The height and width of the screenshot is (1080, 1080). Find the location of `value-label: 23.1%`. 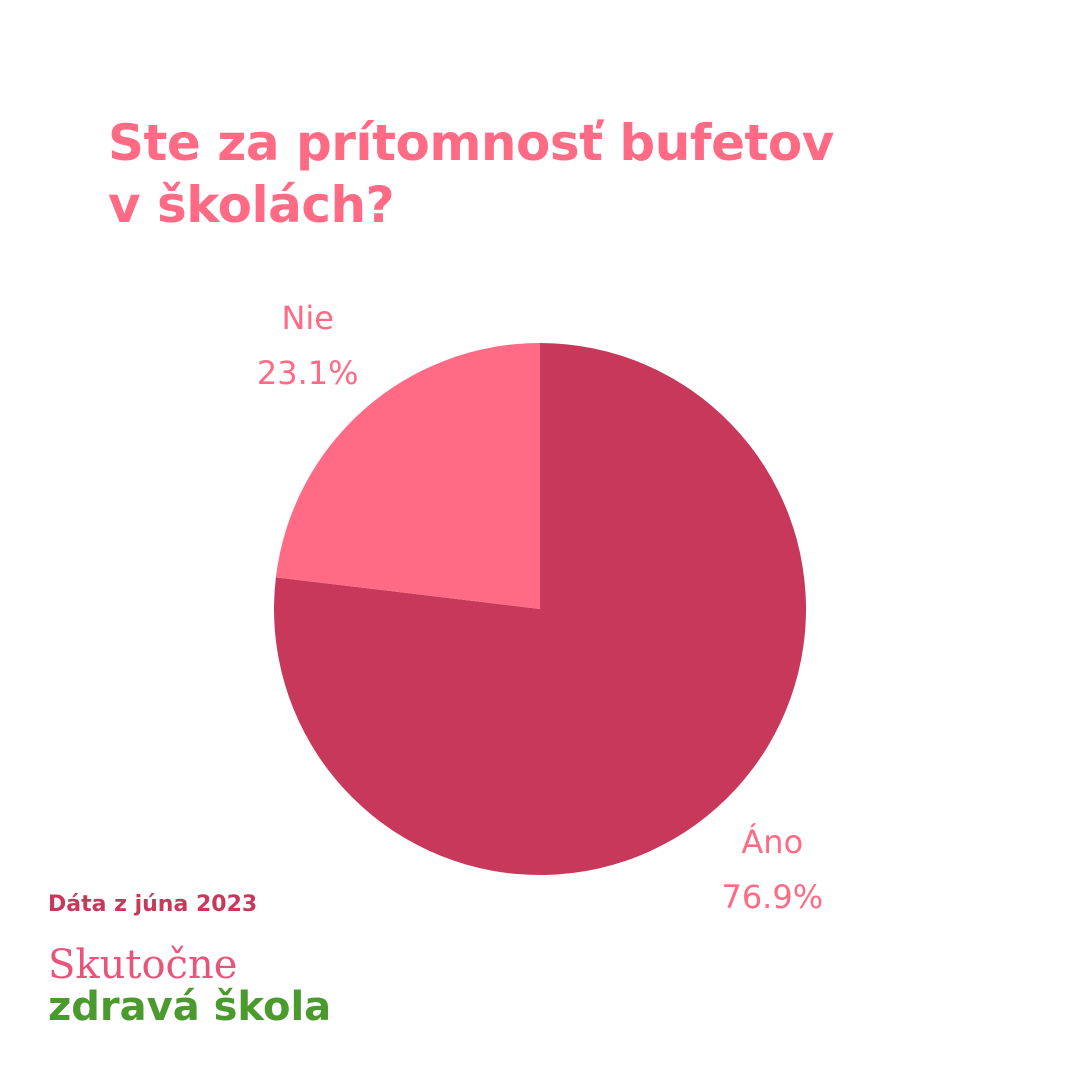

value-label: 23.1% is located at coordinates (308, 373).